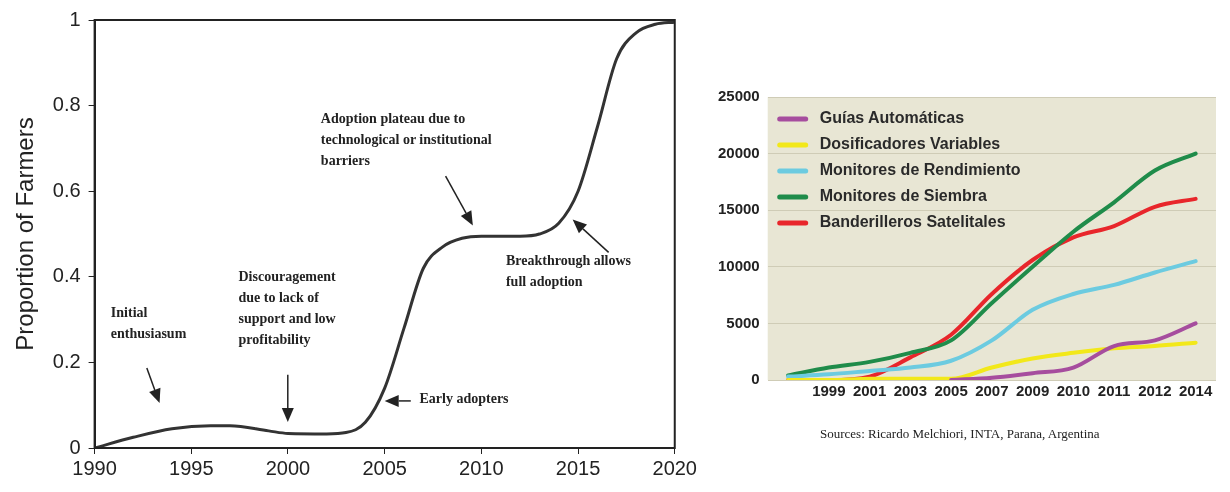 The height and width of the screenshot is (492, 1230). I want to click on x-tick-label: 2020, so click(674, 467).